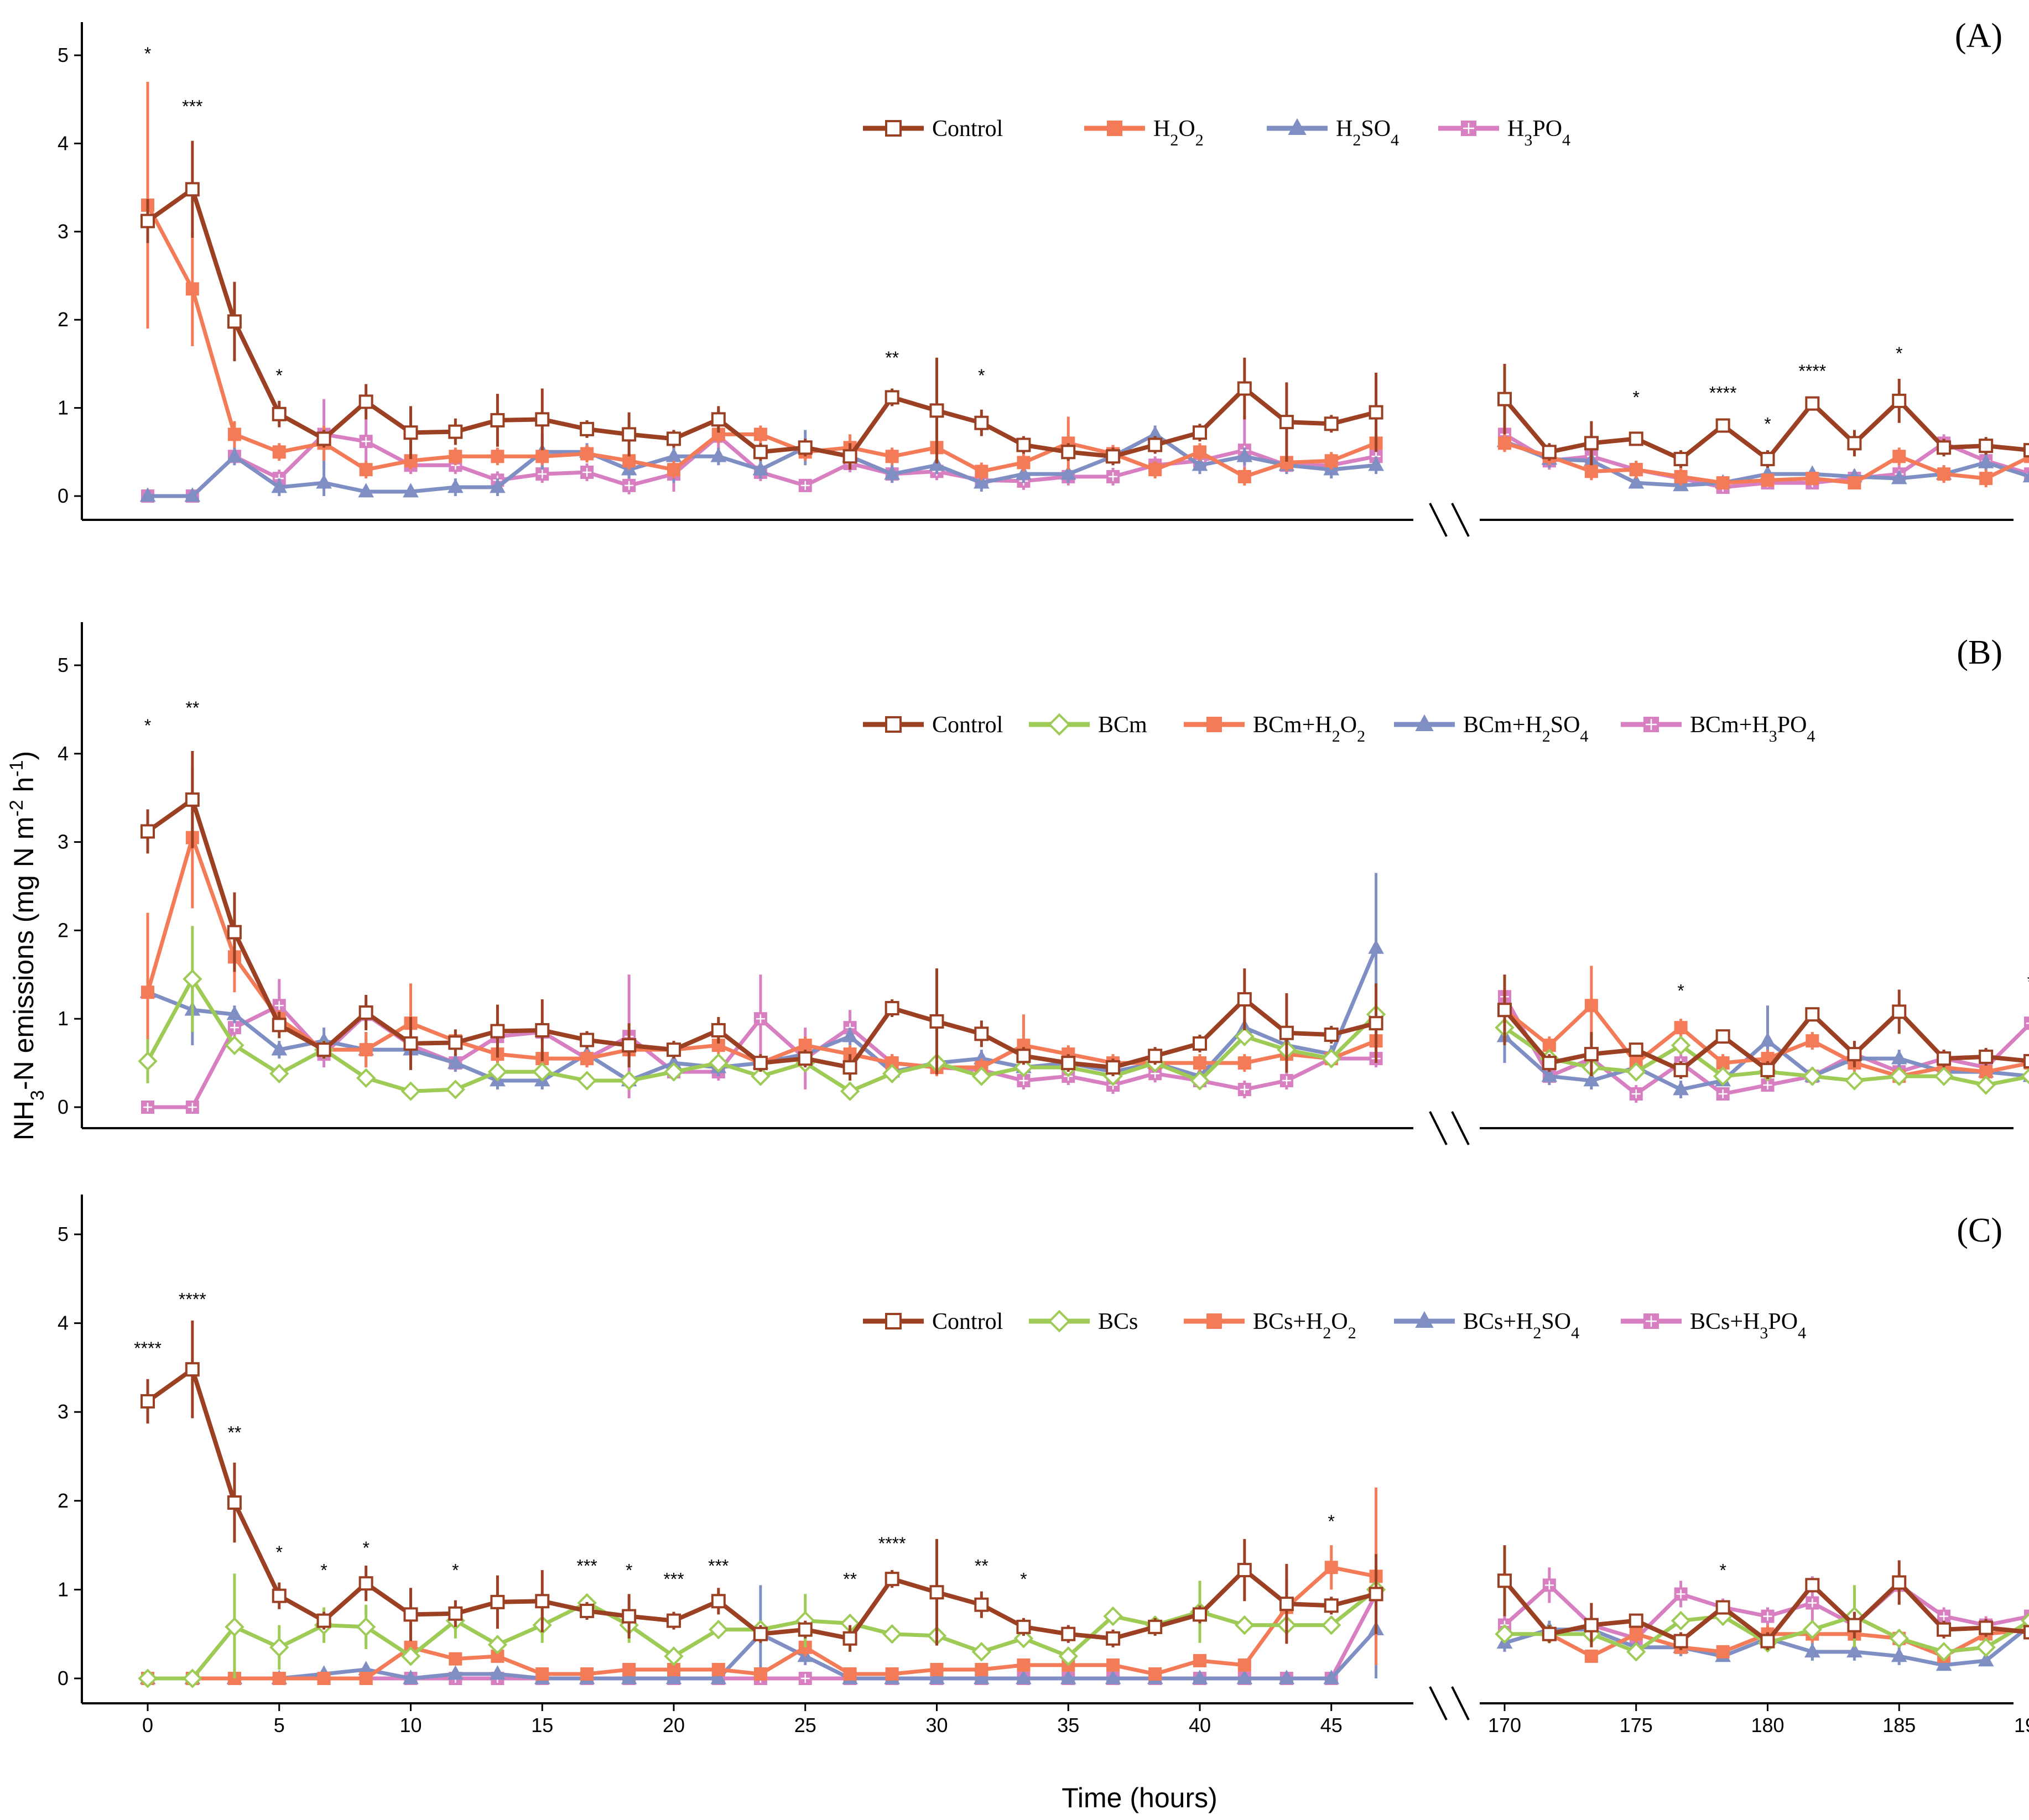 This screenshot has width=2029, height=1820. What do you see at coordinates (63, 1411) in the screenshot?
I see `panel-c-y-tick-label: 3` at bounding box center [63, 1411].